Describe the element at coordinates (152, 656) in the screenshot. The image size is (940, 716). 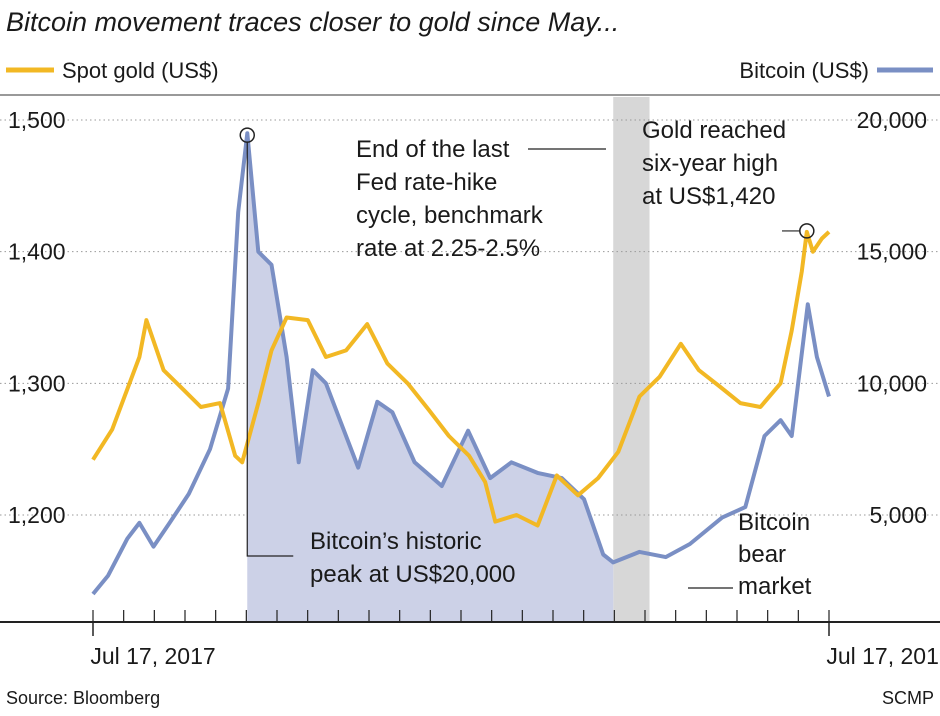
I see `x-tick-label: Jul 17, 2017` at that location.